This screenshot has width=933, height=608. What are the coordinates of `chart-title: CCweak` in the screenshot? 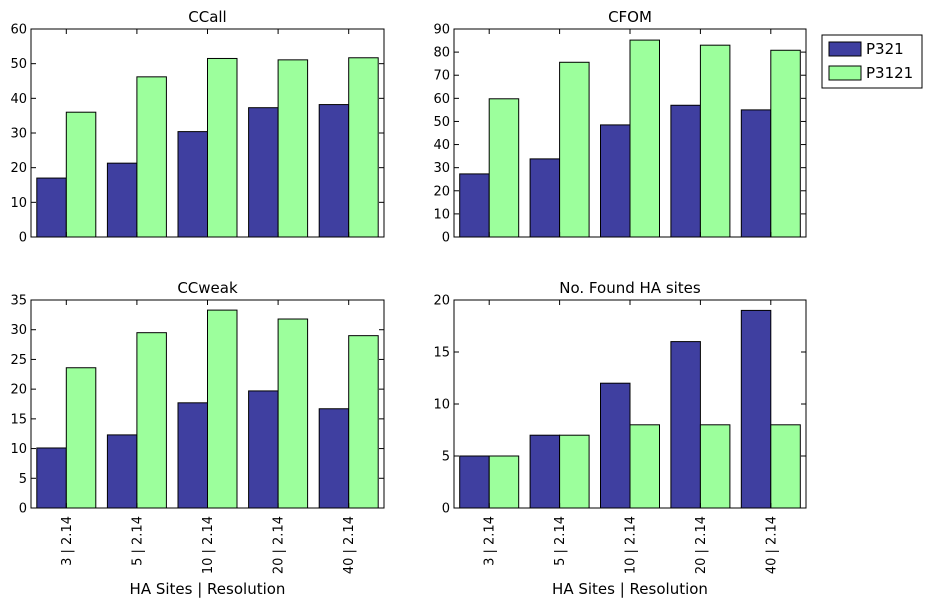 It's located at (207, 288).